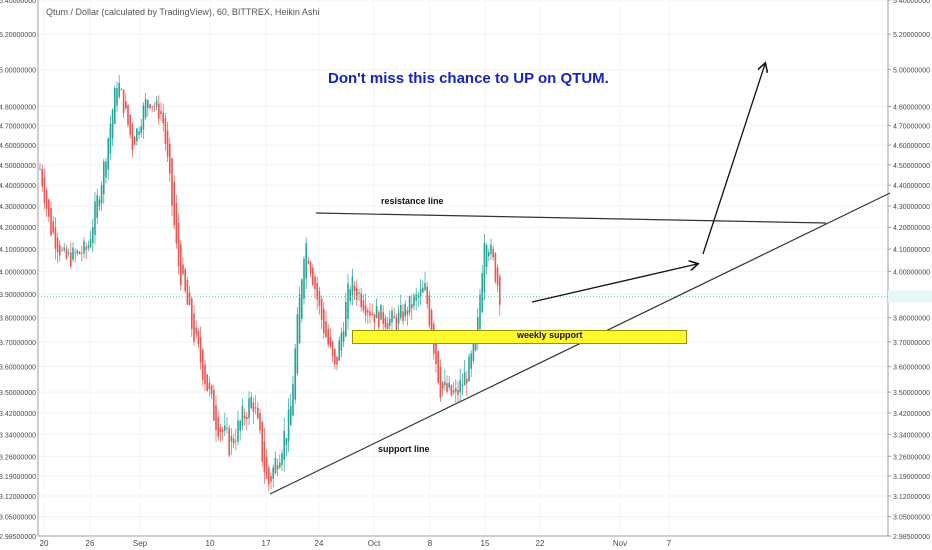  What do you see at coordinates (404, 449) in the screenshot?
I see `support-label: support line` at bounding box center [404, 449].